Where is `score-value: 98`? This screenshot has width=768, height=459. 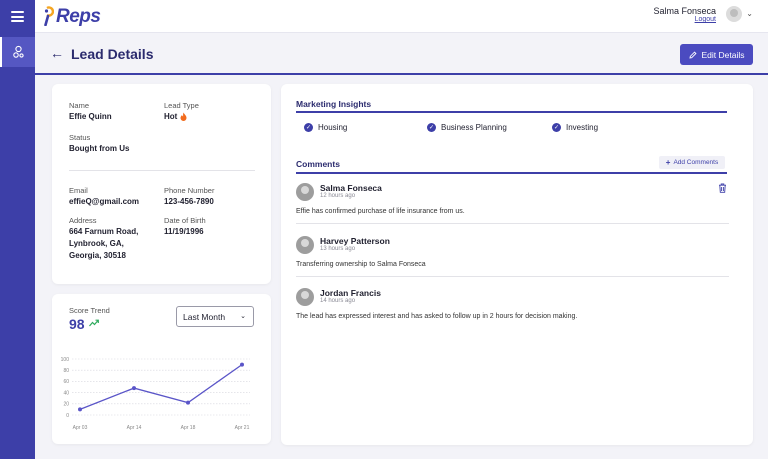 score-value: 98 is located at coordinates (77, 324).